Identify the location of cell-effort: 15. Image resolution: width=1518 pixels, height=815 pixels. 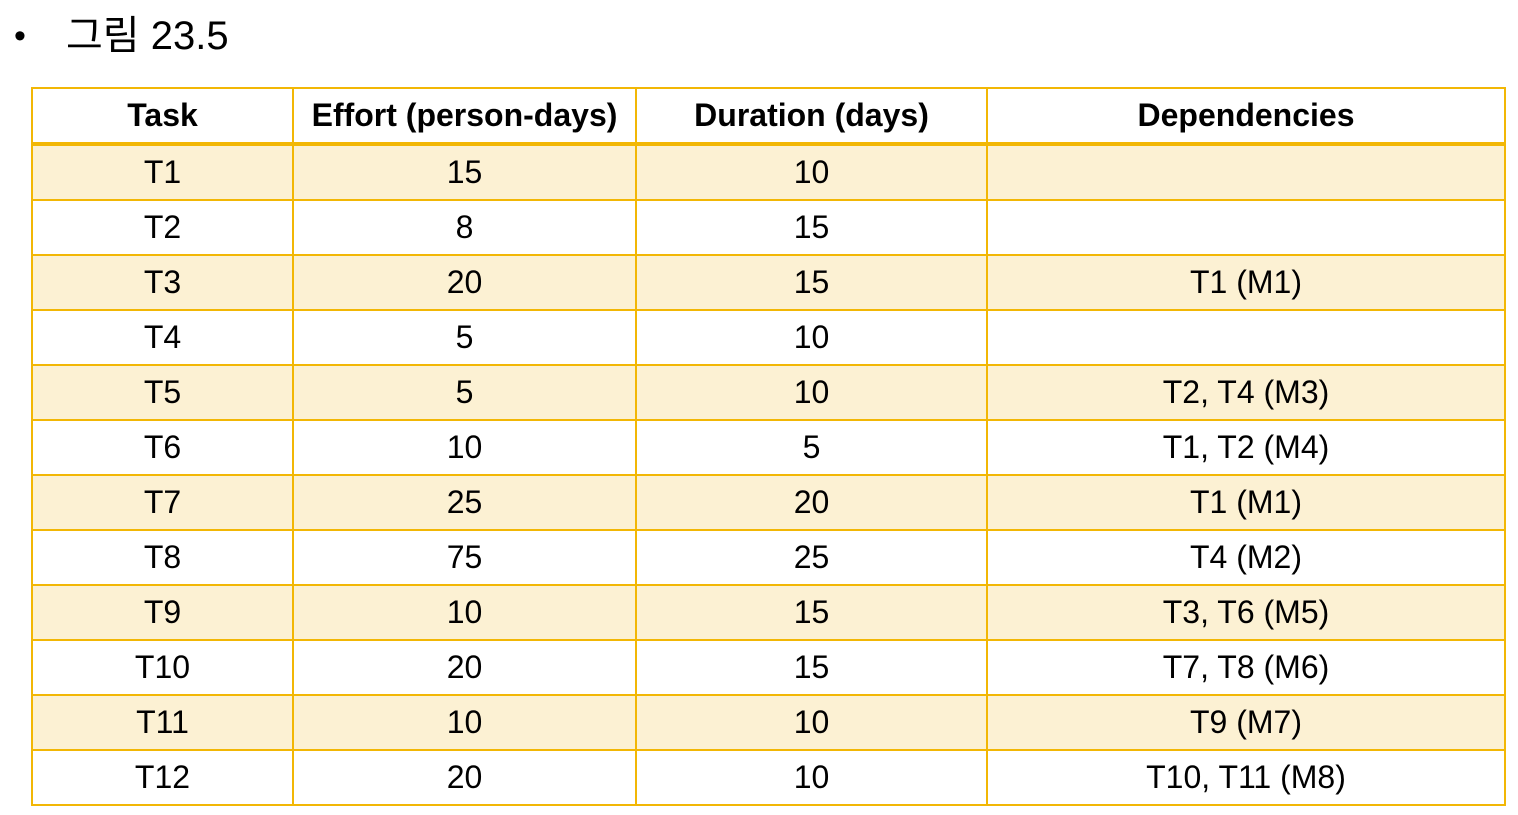
(464, 172).